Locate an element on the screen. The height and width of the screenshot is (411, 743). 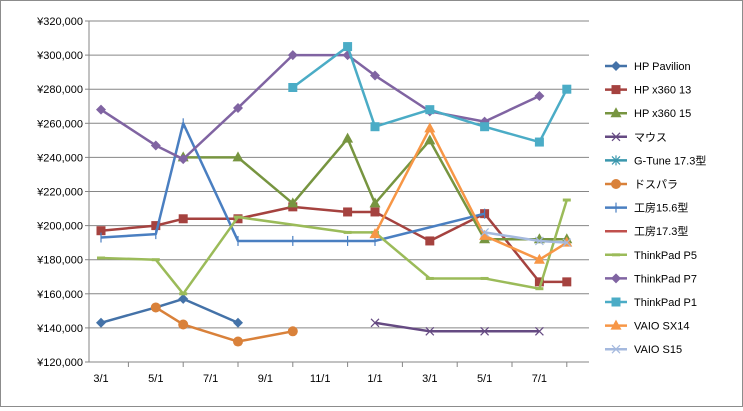
legend-label: HP x360 13 is located at coordinates (662, 91).